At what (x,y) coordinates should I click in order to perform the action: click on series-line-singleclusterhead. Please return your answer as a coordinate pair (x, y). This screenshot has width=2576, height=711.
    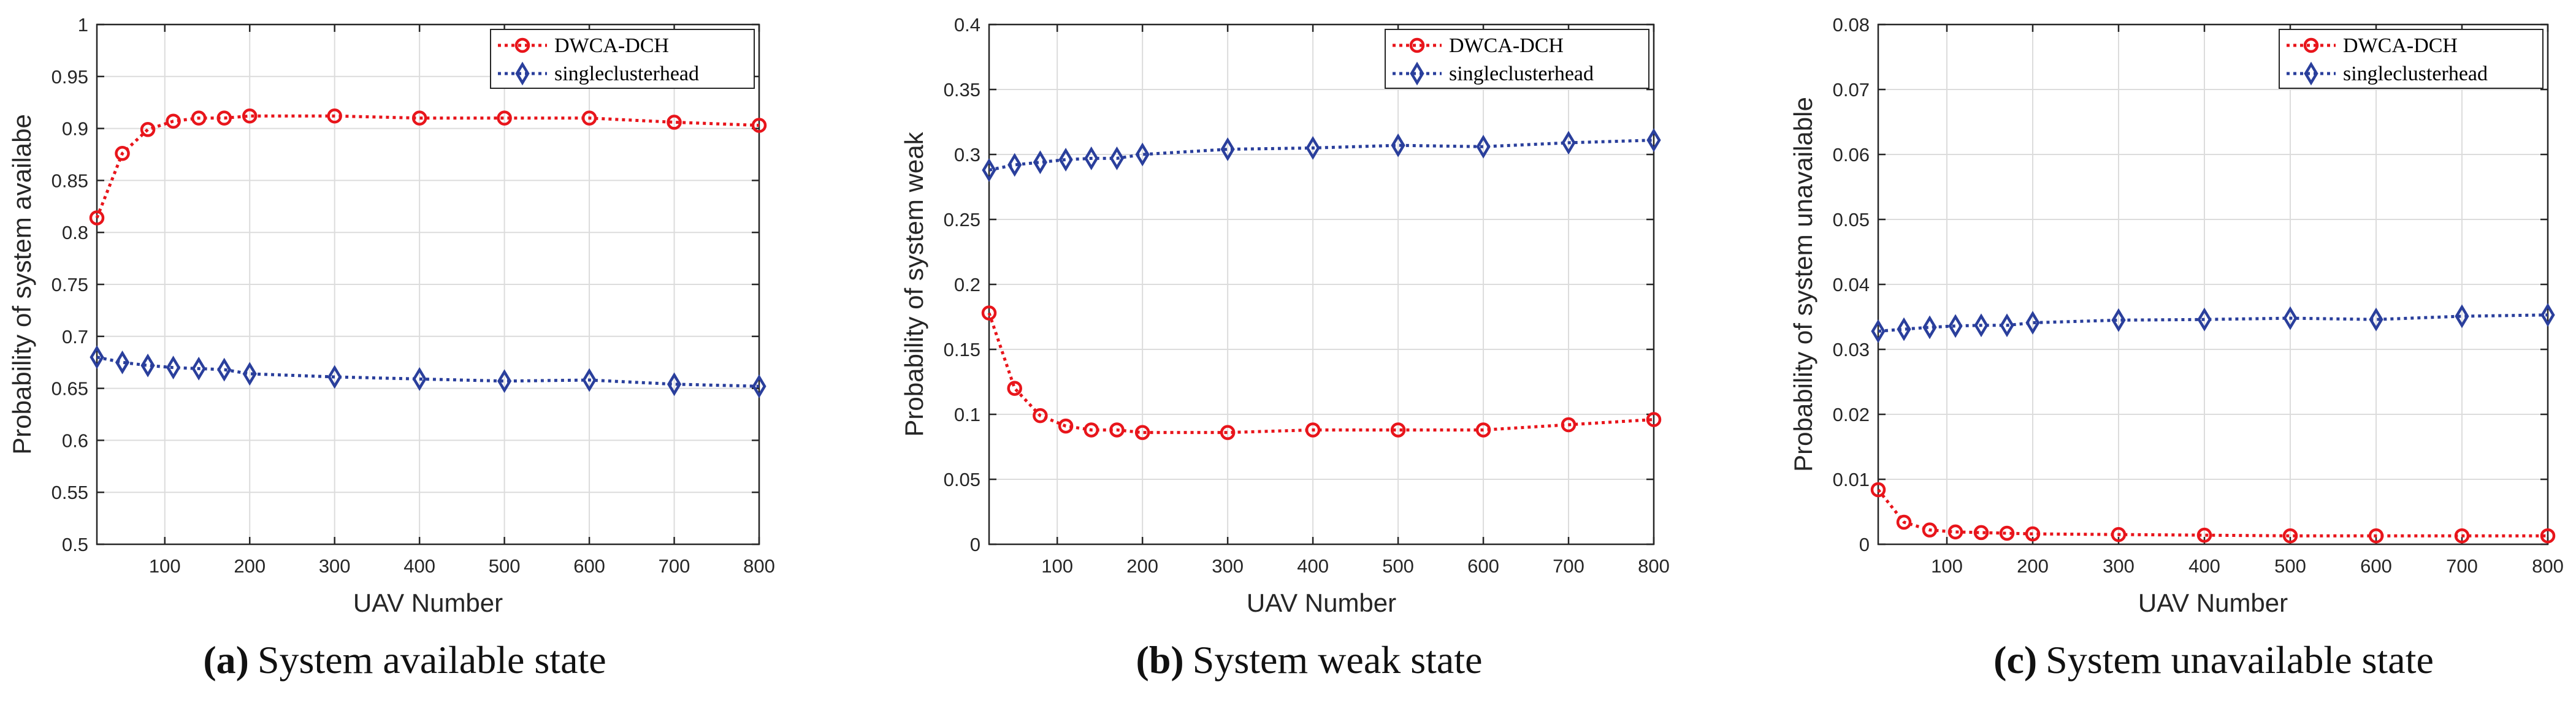
    Looking at the image, I should click on (428, 372).